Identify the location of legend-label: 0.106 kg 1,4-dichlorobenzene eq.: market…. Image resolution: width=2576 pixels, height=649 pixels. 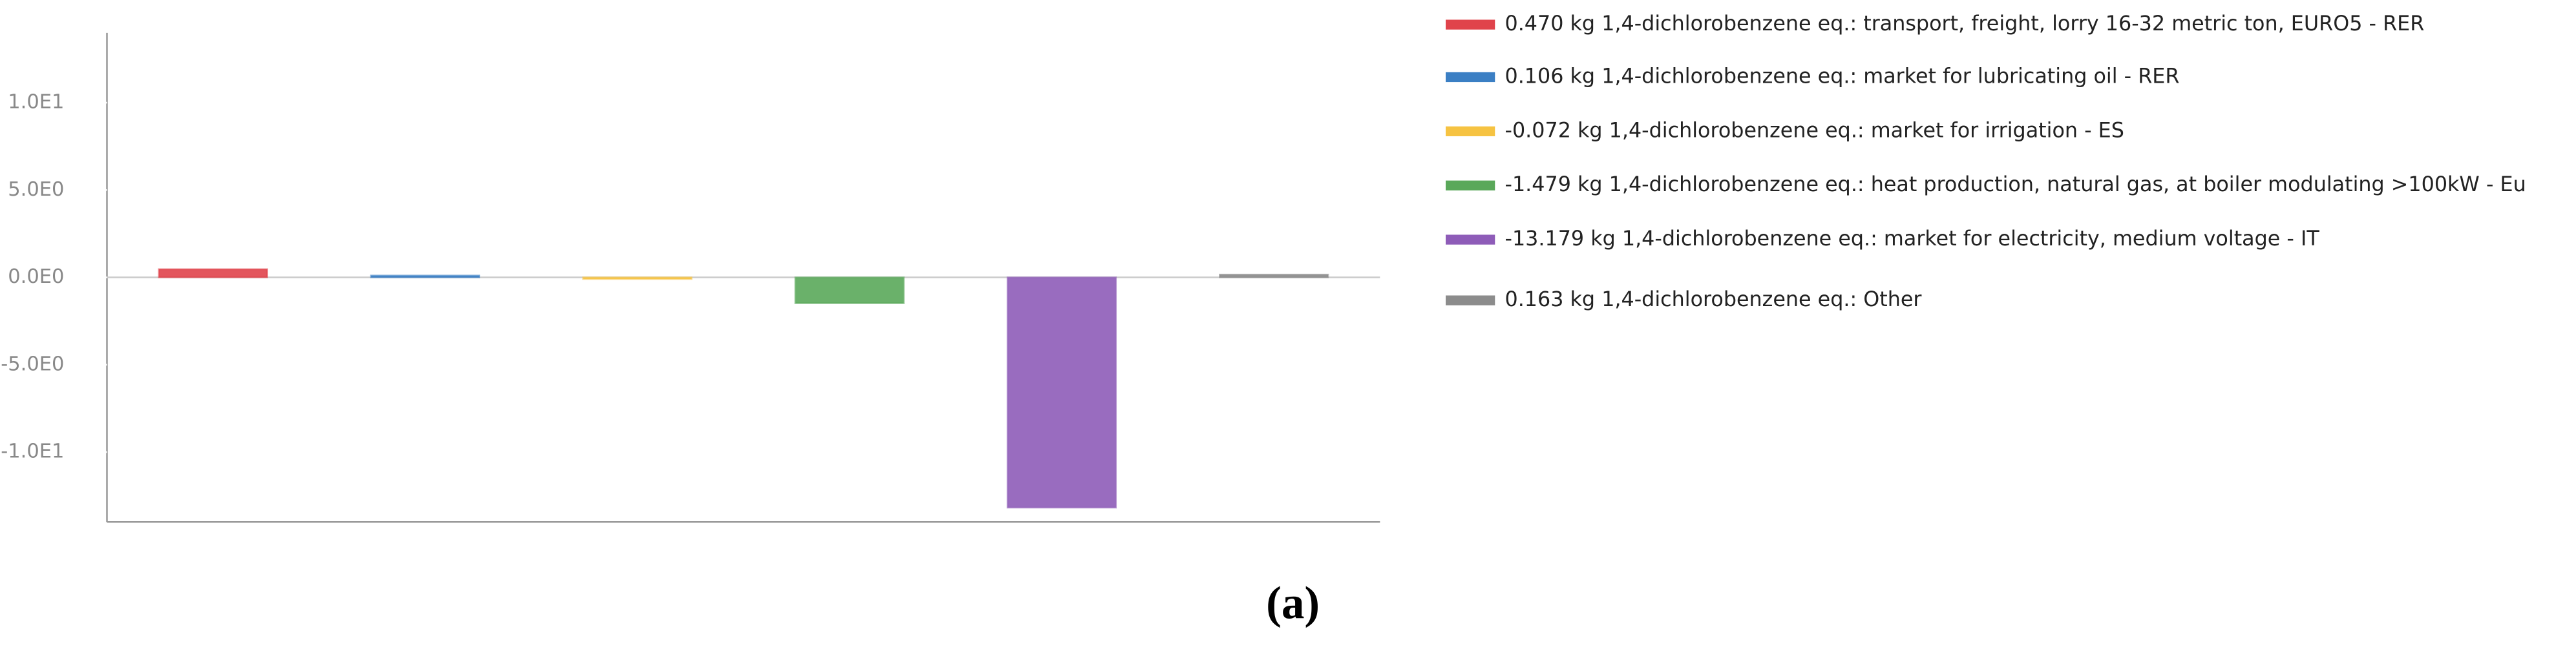
(1842, 76).